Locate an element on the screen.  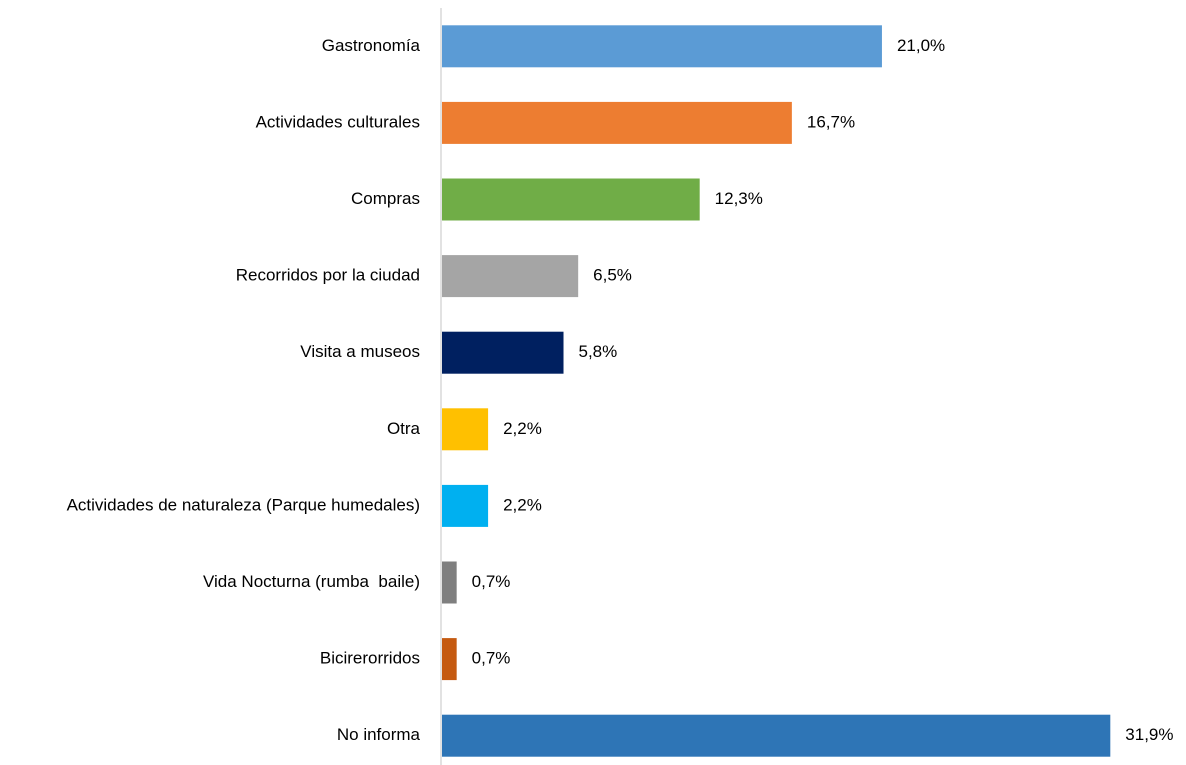
category-label: Bicirerorridos is located at coordinates (370, 658).